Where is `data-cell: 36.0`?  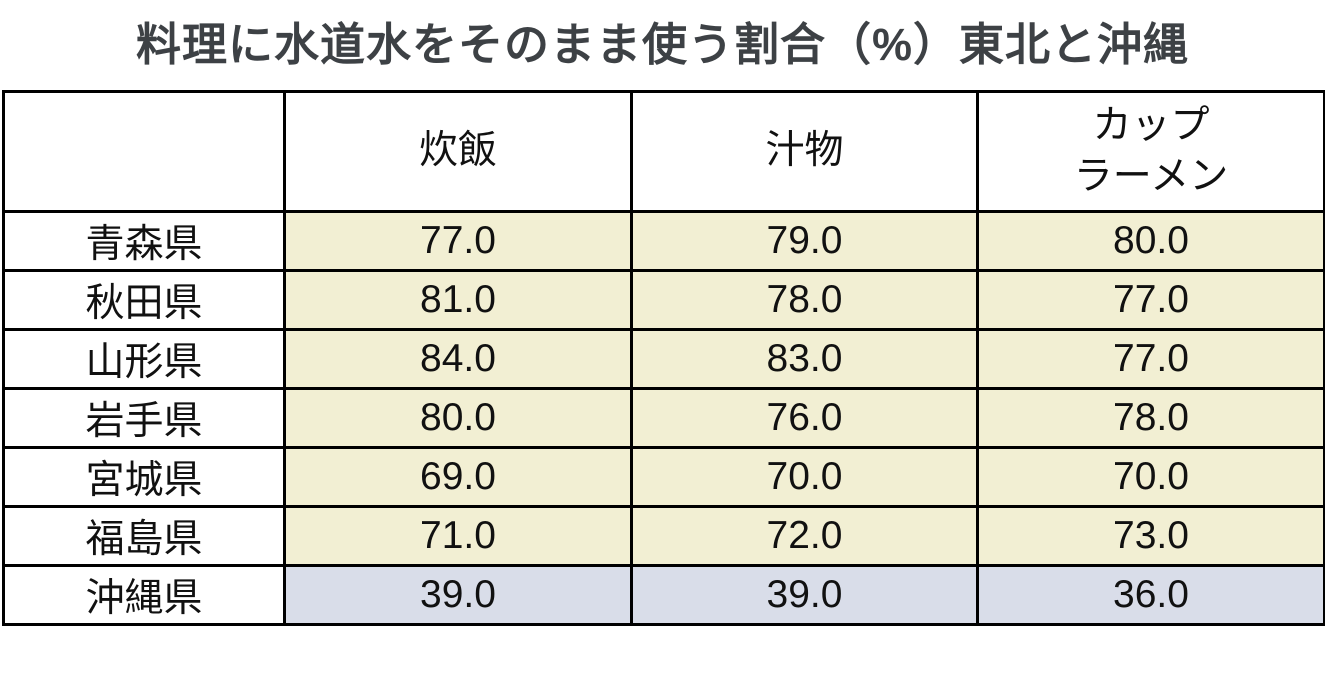
data-cell: 36.0 is located at coordinates (1150, 595).